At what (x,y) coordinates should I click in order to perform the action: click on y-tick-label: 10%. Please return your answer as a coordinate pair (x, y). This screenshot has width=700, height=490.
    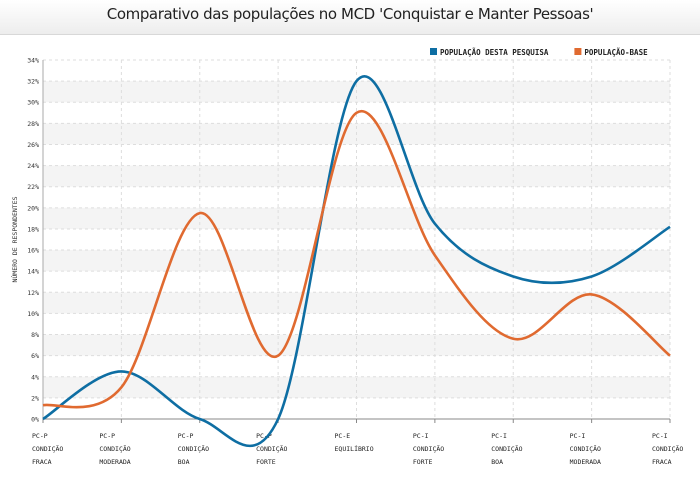
    Looking at the image, I should click on (33, 314).